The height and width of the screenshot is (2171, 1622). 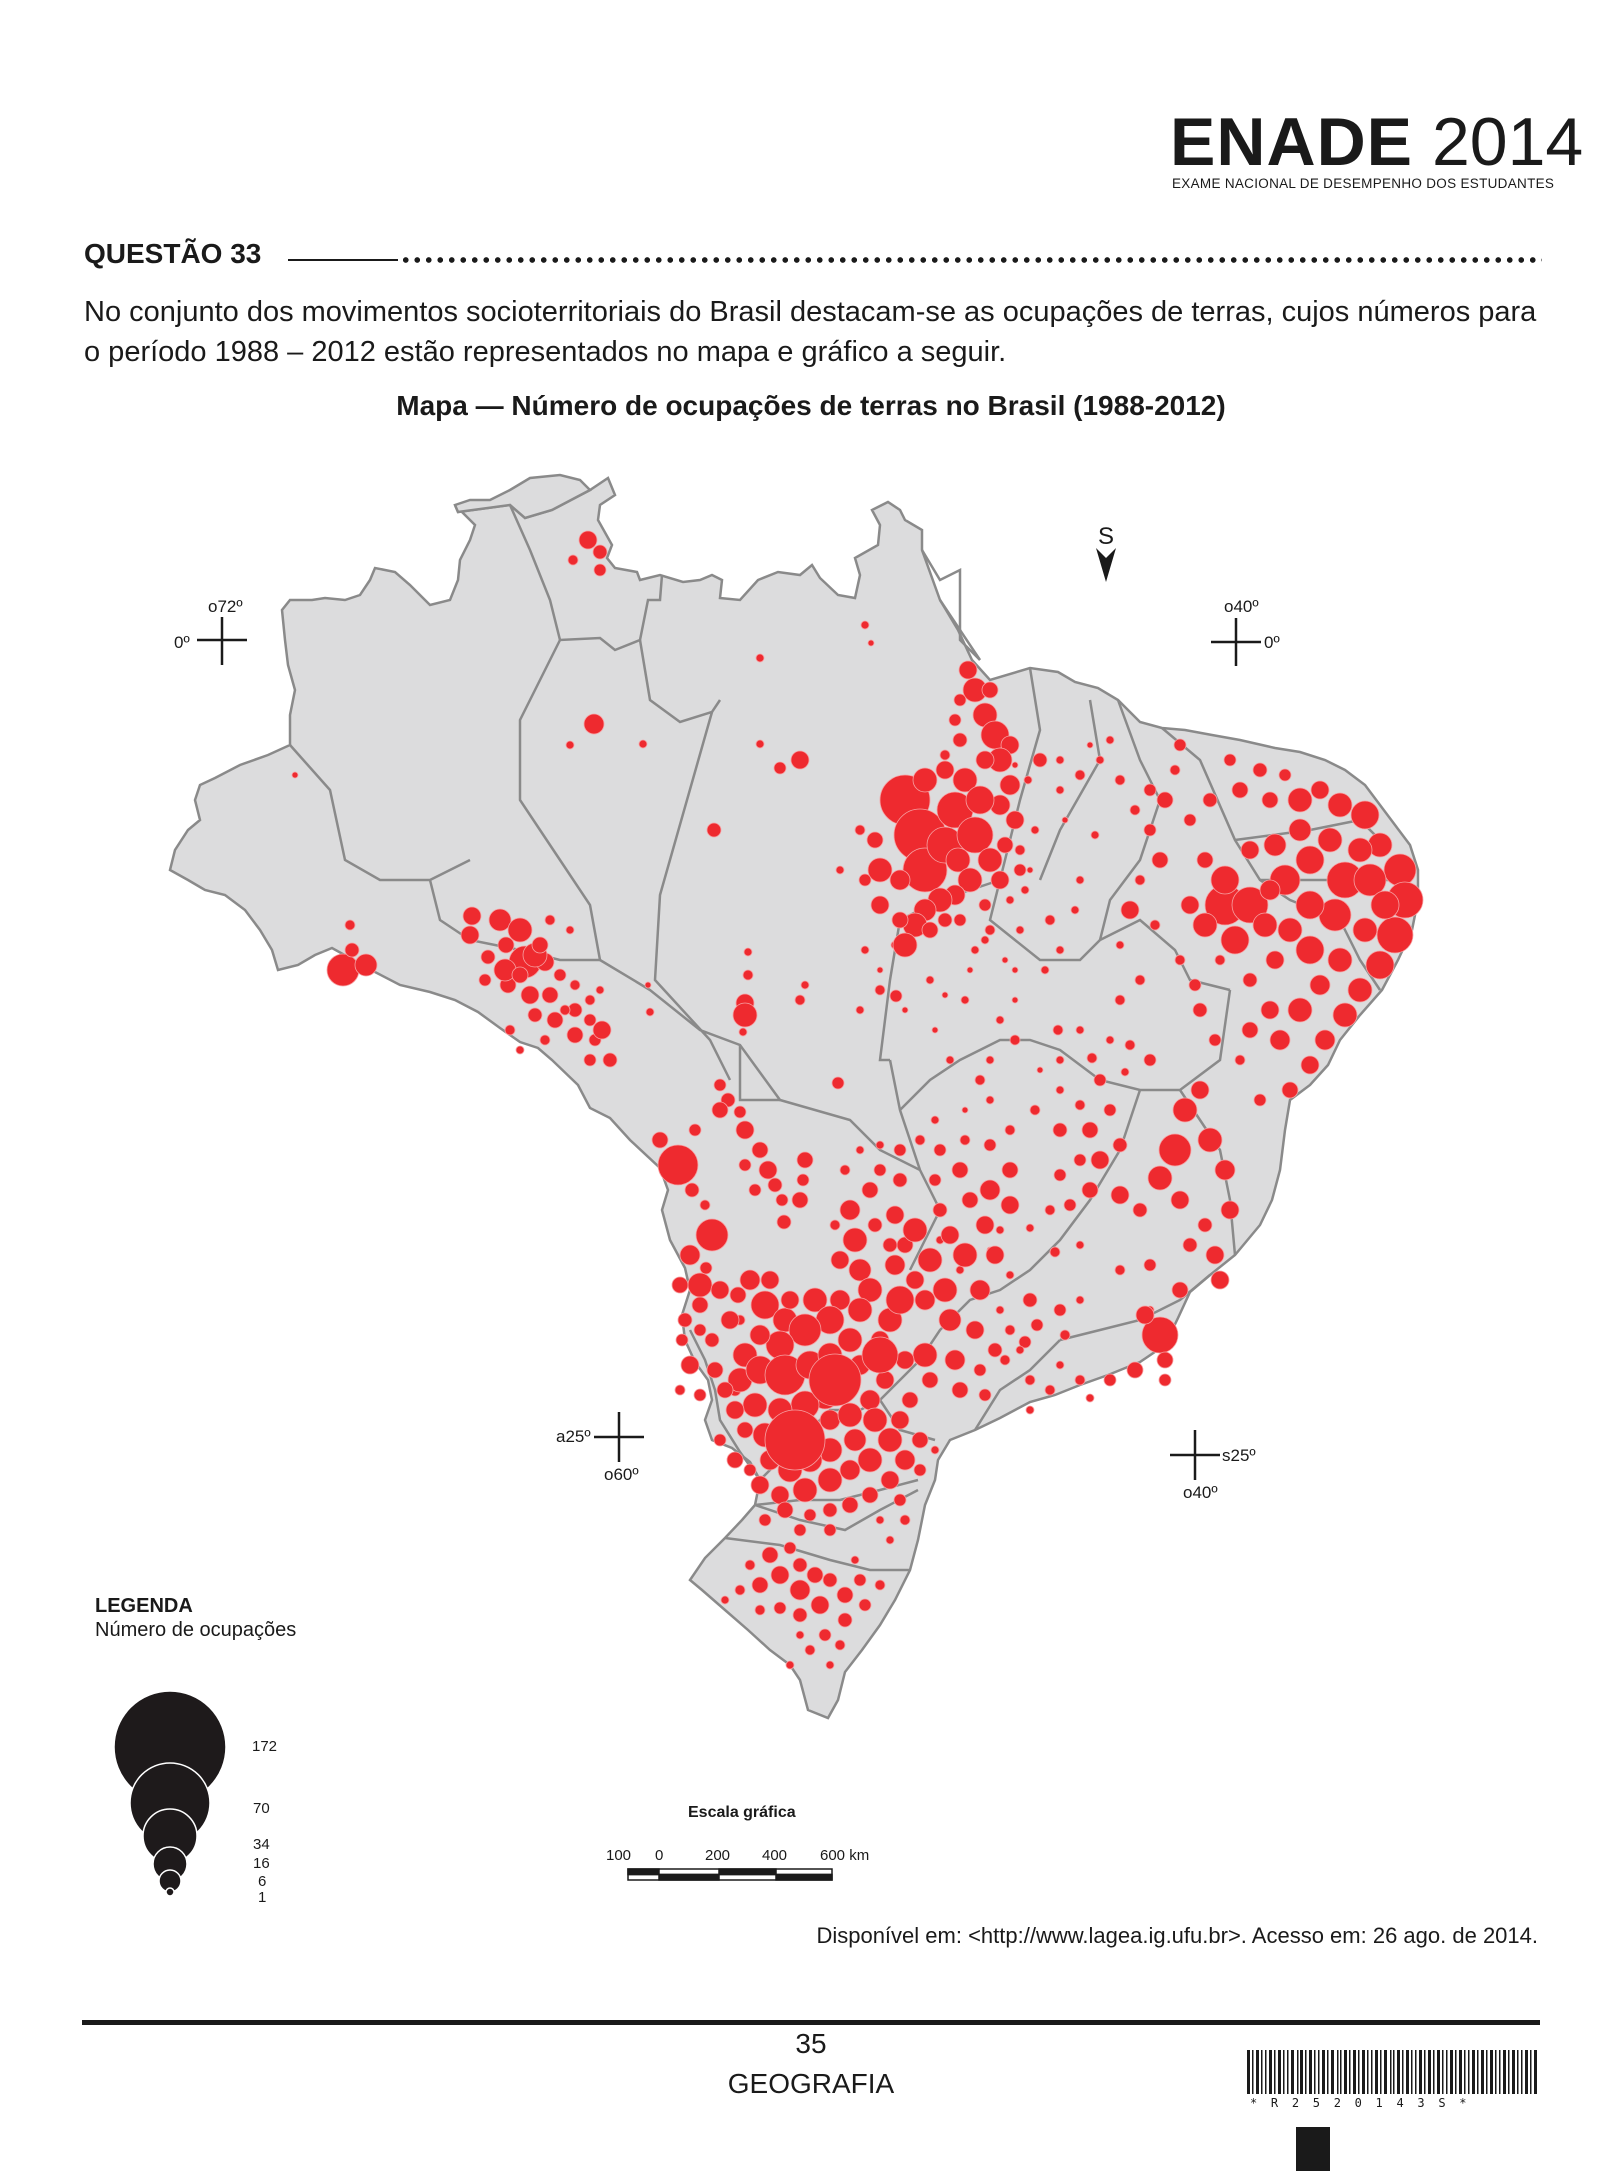 I want to click on scale-label: 200, so click(x=718, y=1855).